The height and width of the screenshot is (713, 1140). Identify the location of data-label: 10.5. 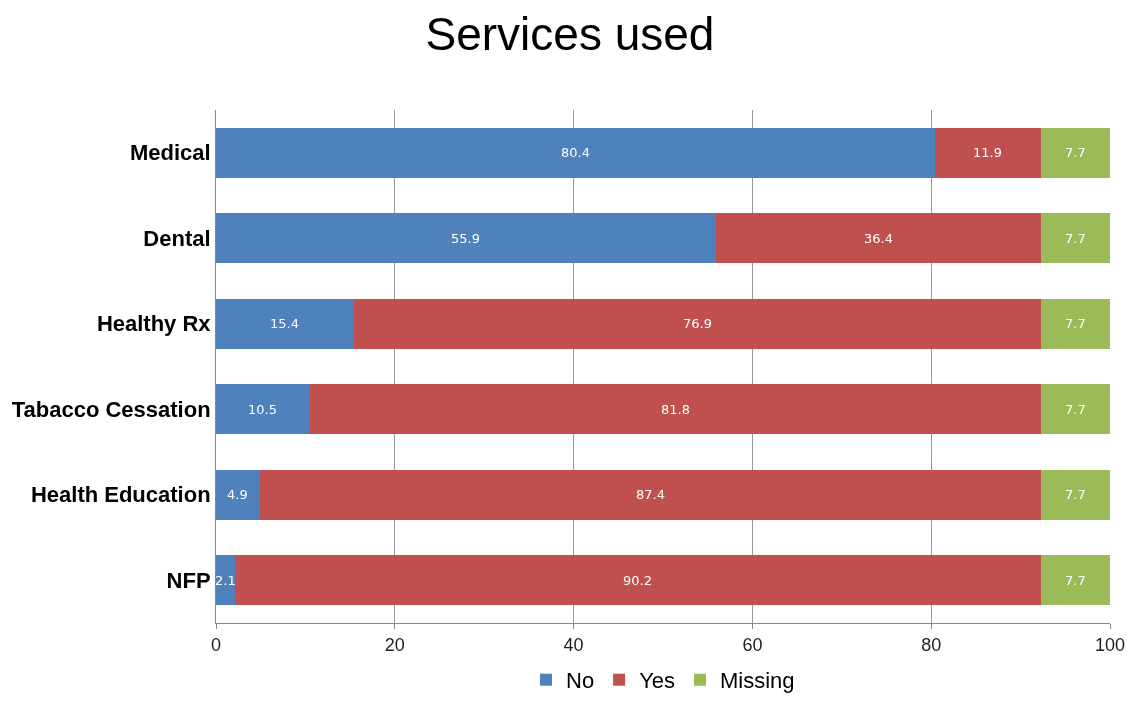
(262, 409).